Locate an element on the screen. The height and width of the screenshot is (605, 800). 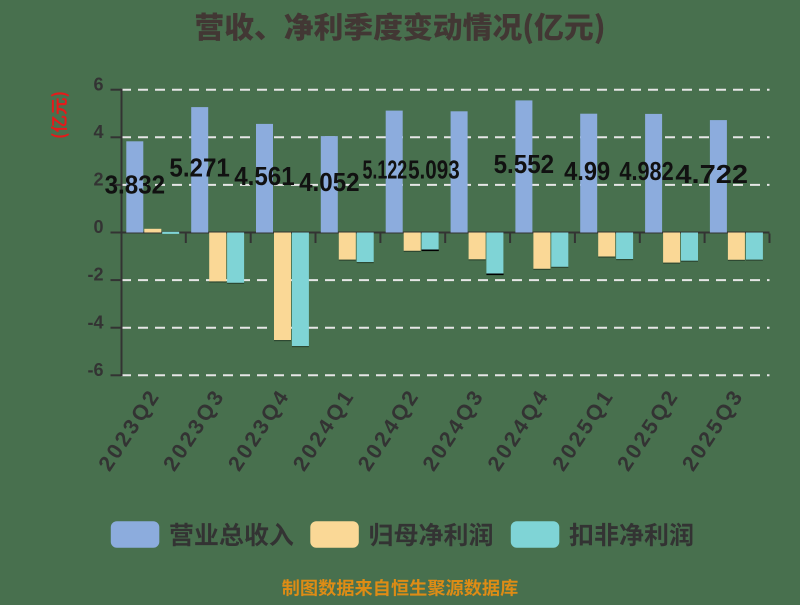
svg-text: -6 is located at coordinates (95, 370).